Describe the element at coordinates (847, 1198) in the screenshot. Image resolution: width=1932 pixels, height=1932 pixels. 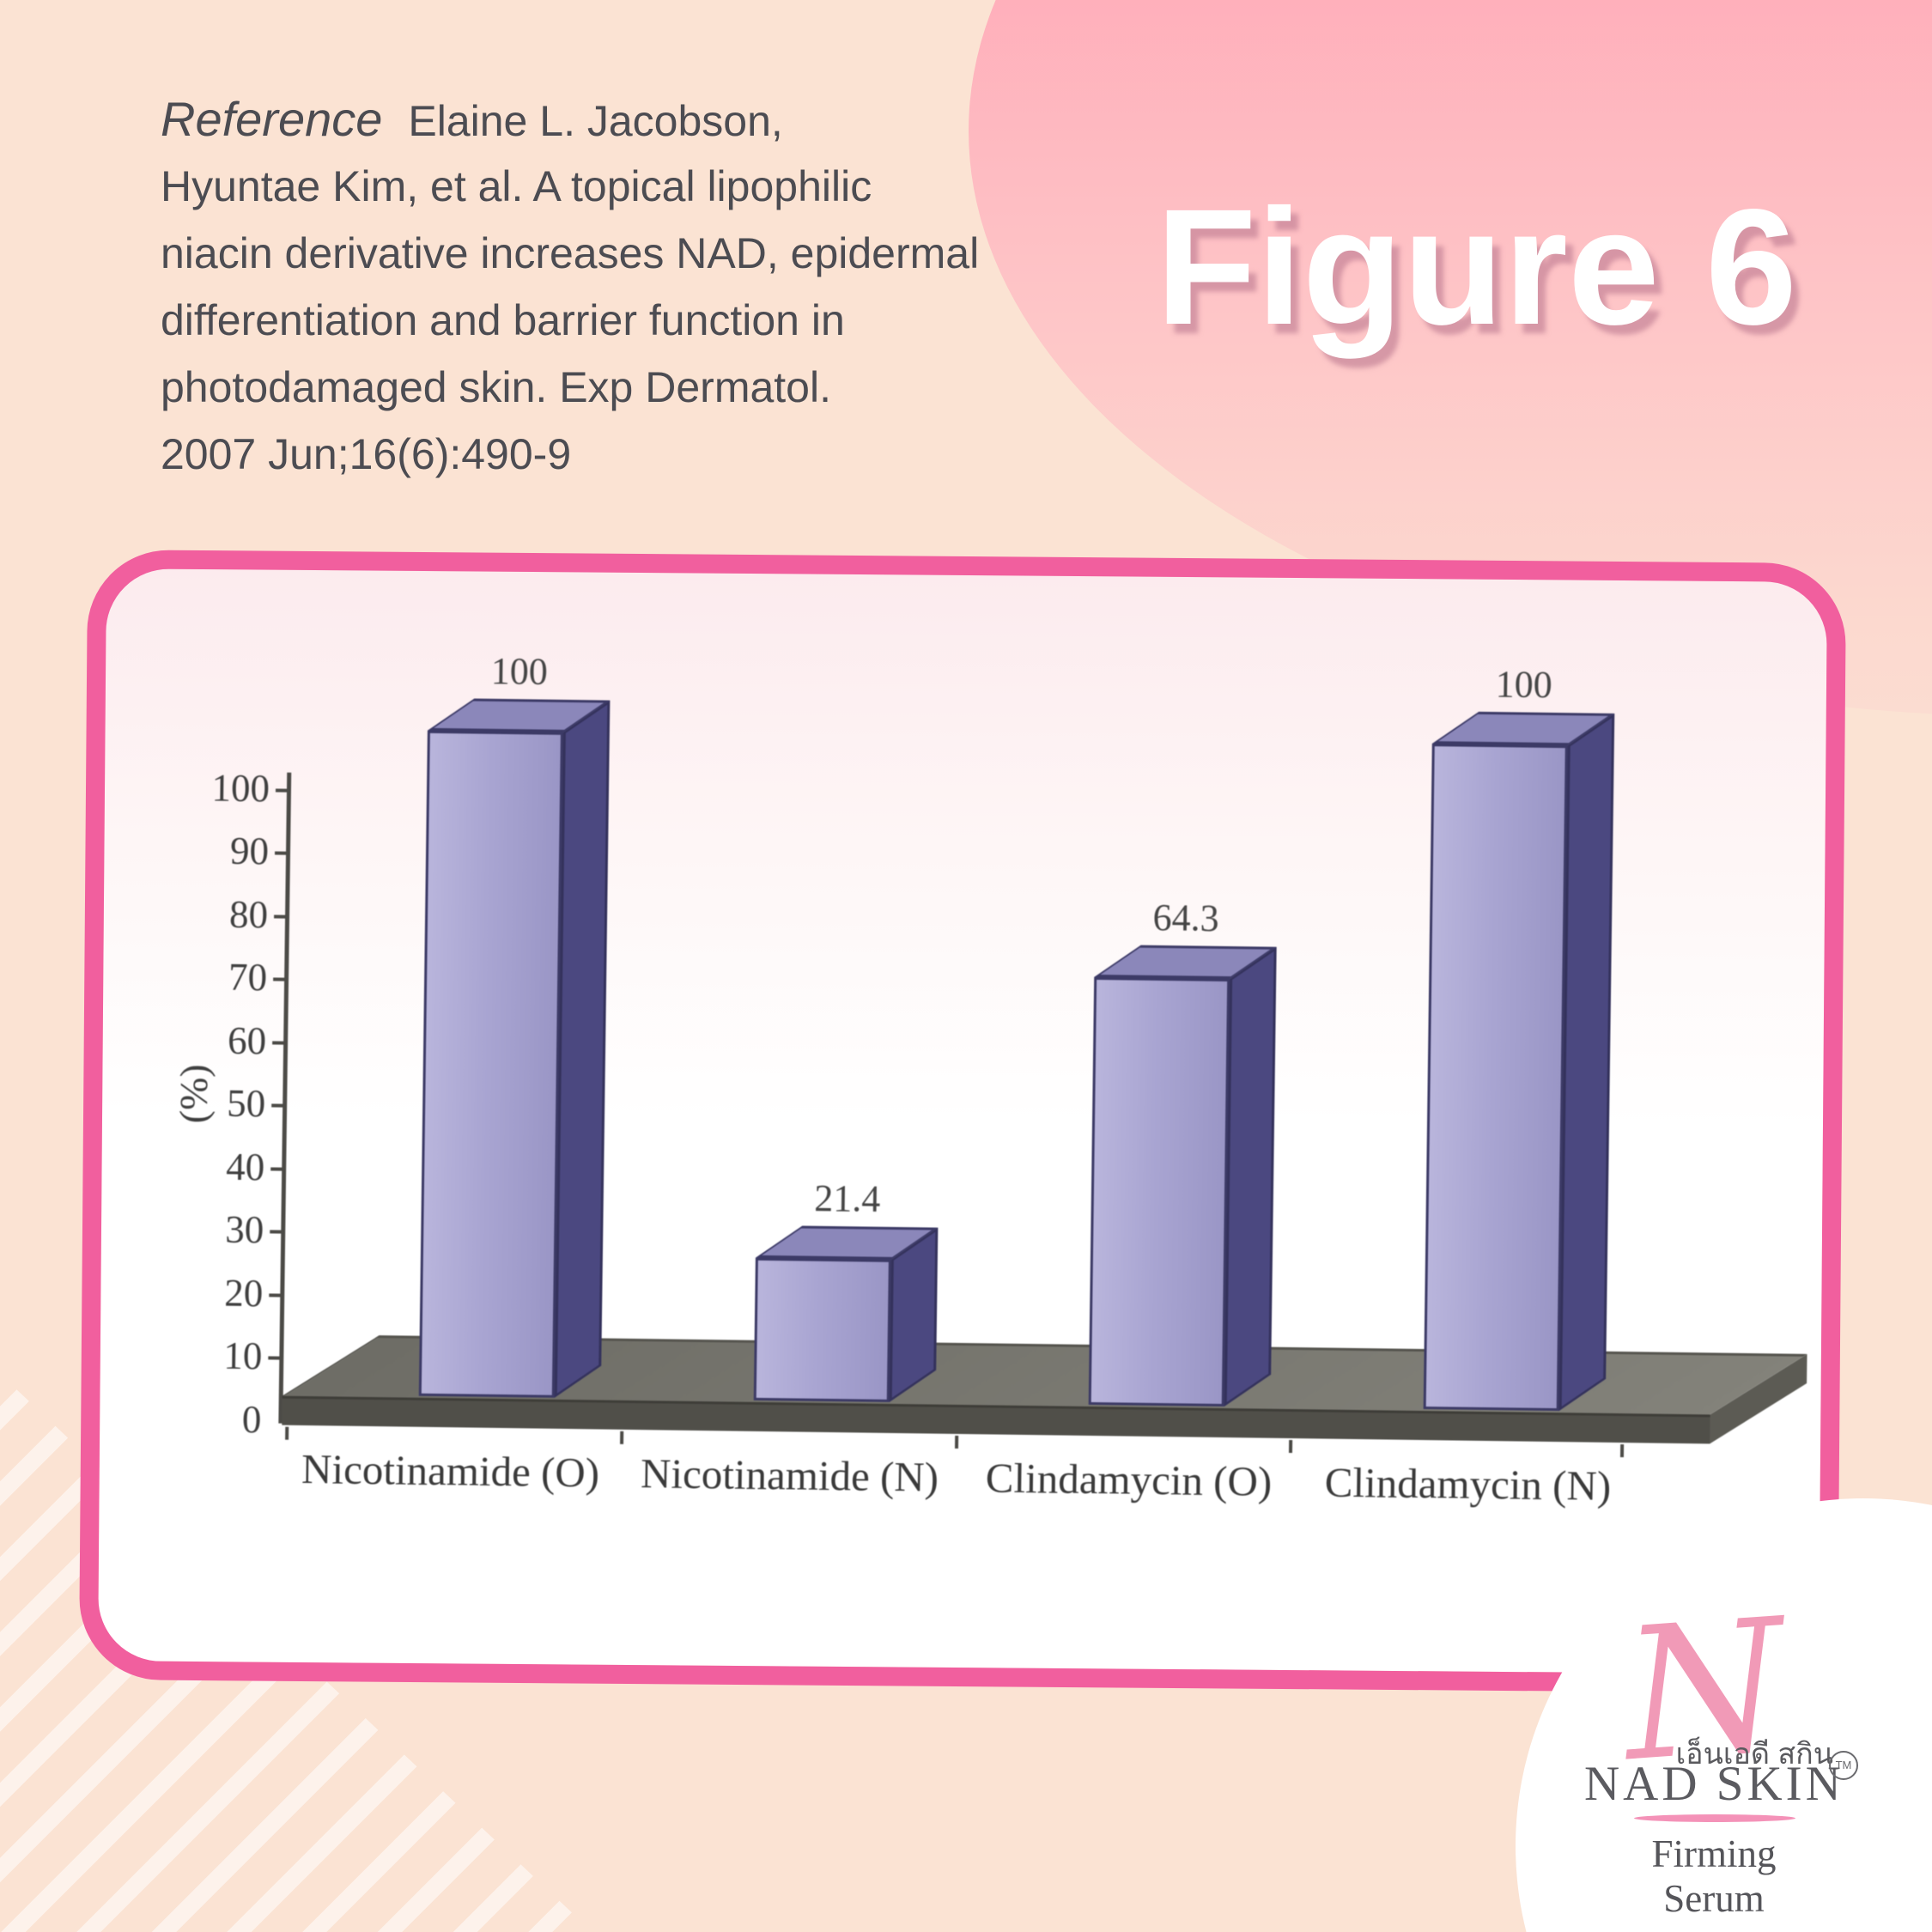
I see `bar-value-label: 21.4` at that location.